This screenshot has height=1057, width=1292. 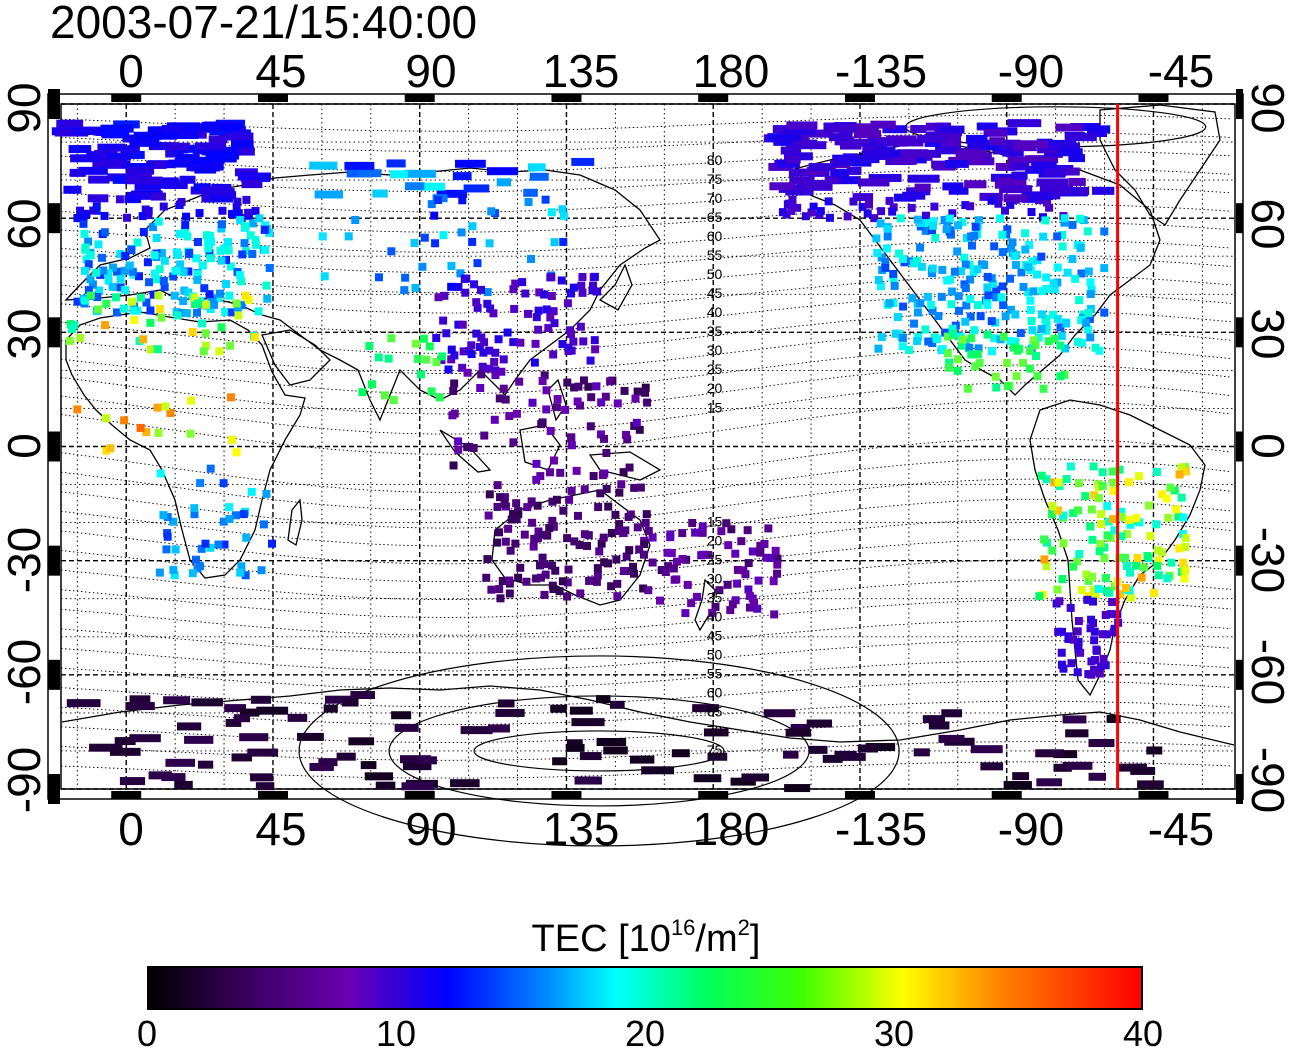 What do you see at coordinates (715, 598) in the screenshot?
I see `contour-label: 35` at bounding box center [715, 598].